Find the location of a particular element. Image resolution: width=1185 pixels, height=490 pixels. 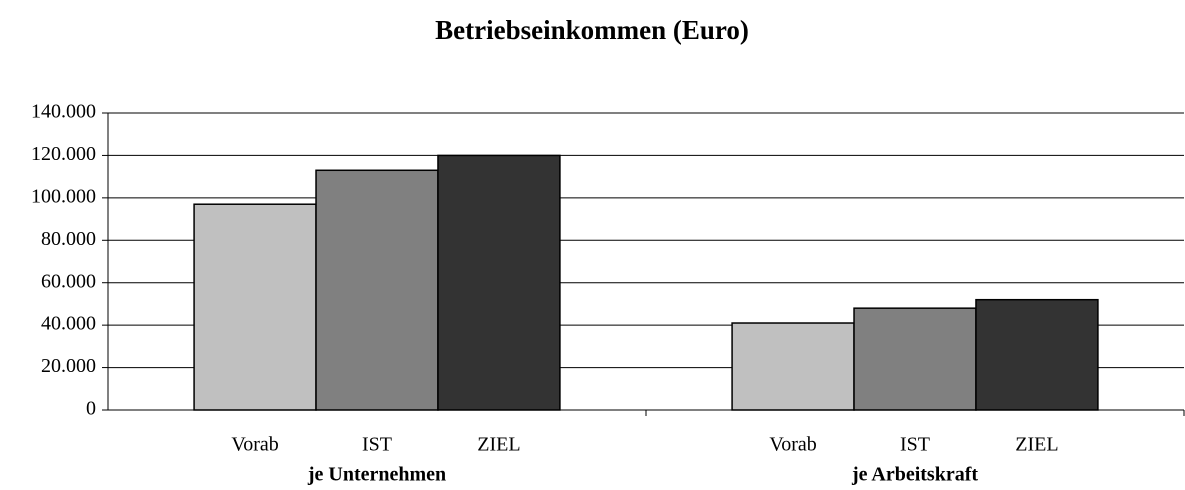

x-tick-label: je Unternehmen is located at coordinates (376, 475).